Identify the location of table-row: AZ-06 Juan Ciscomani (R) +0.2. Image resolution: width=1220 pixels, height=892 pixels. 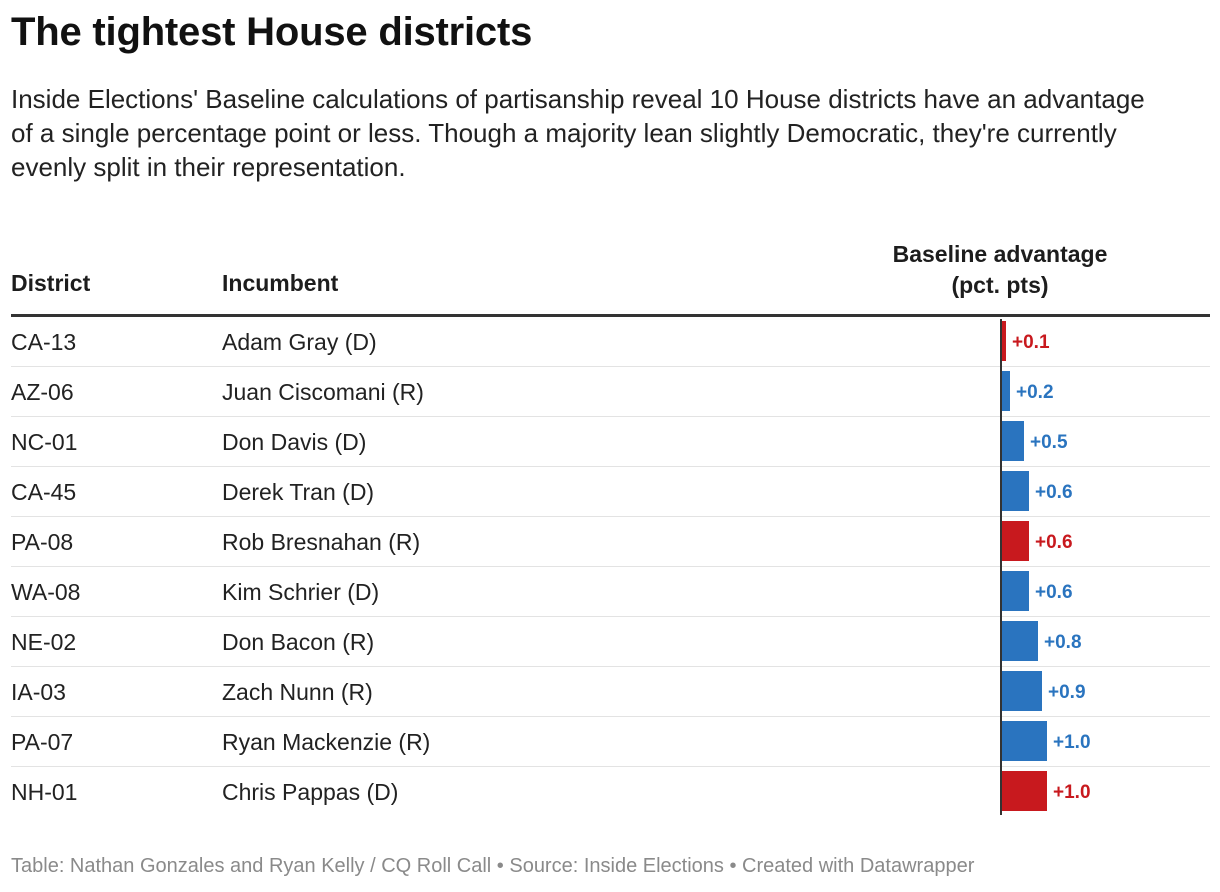
(610, 392).